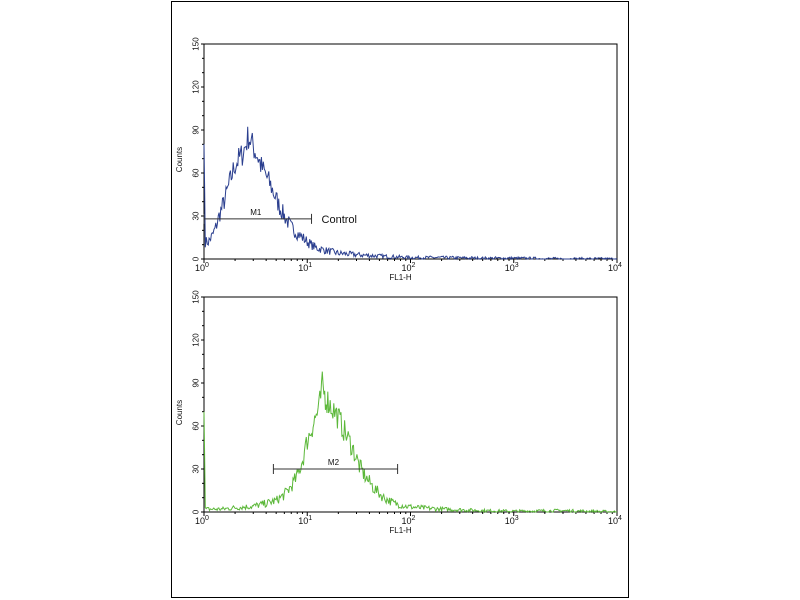 Image resolution: width=800 pixels, height=600 pixels. What do you see at coordinates (334, 462) in the screenshot?
I see `gate-marker-label: M2` at bounding box center [334, 462].